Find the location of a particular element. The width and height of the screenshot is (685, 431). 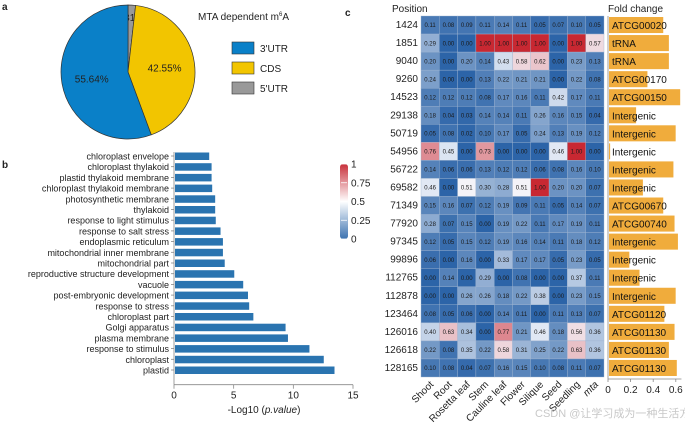

legend-label: 3'UTR is located at coordinates (274, 49).